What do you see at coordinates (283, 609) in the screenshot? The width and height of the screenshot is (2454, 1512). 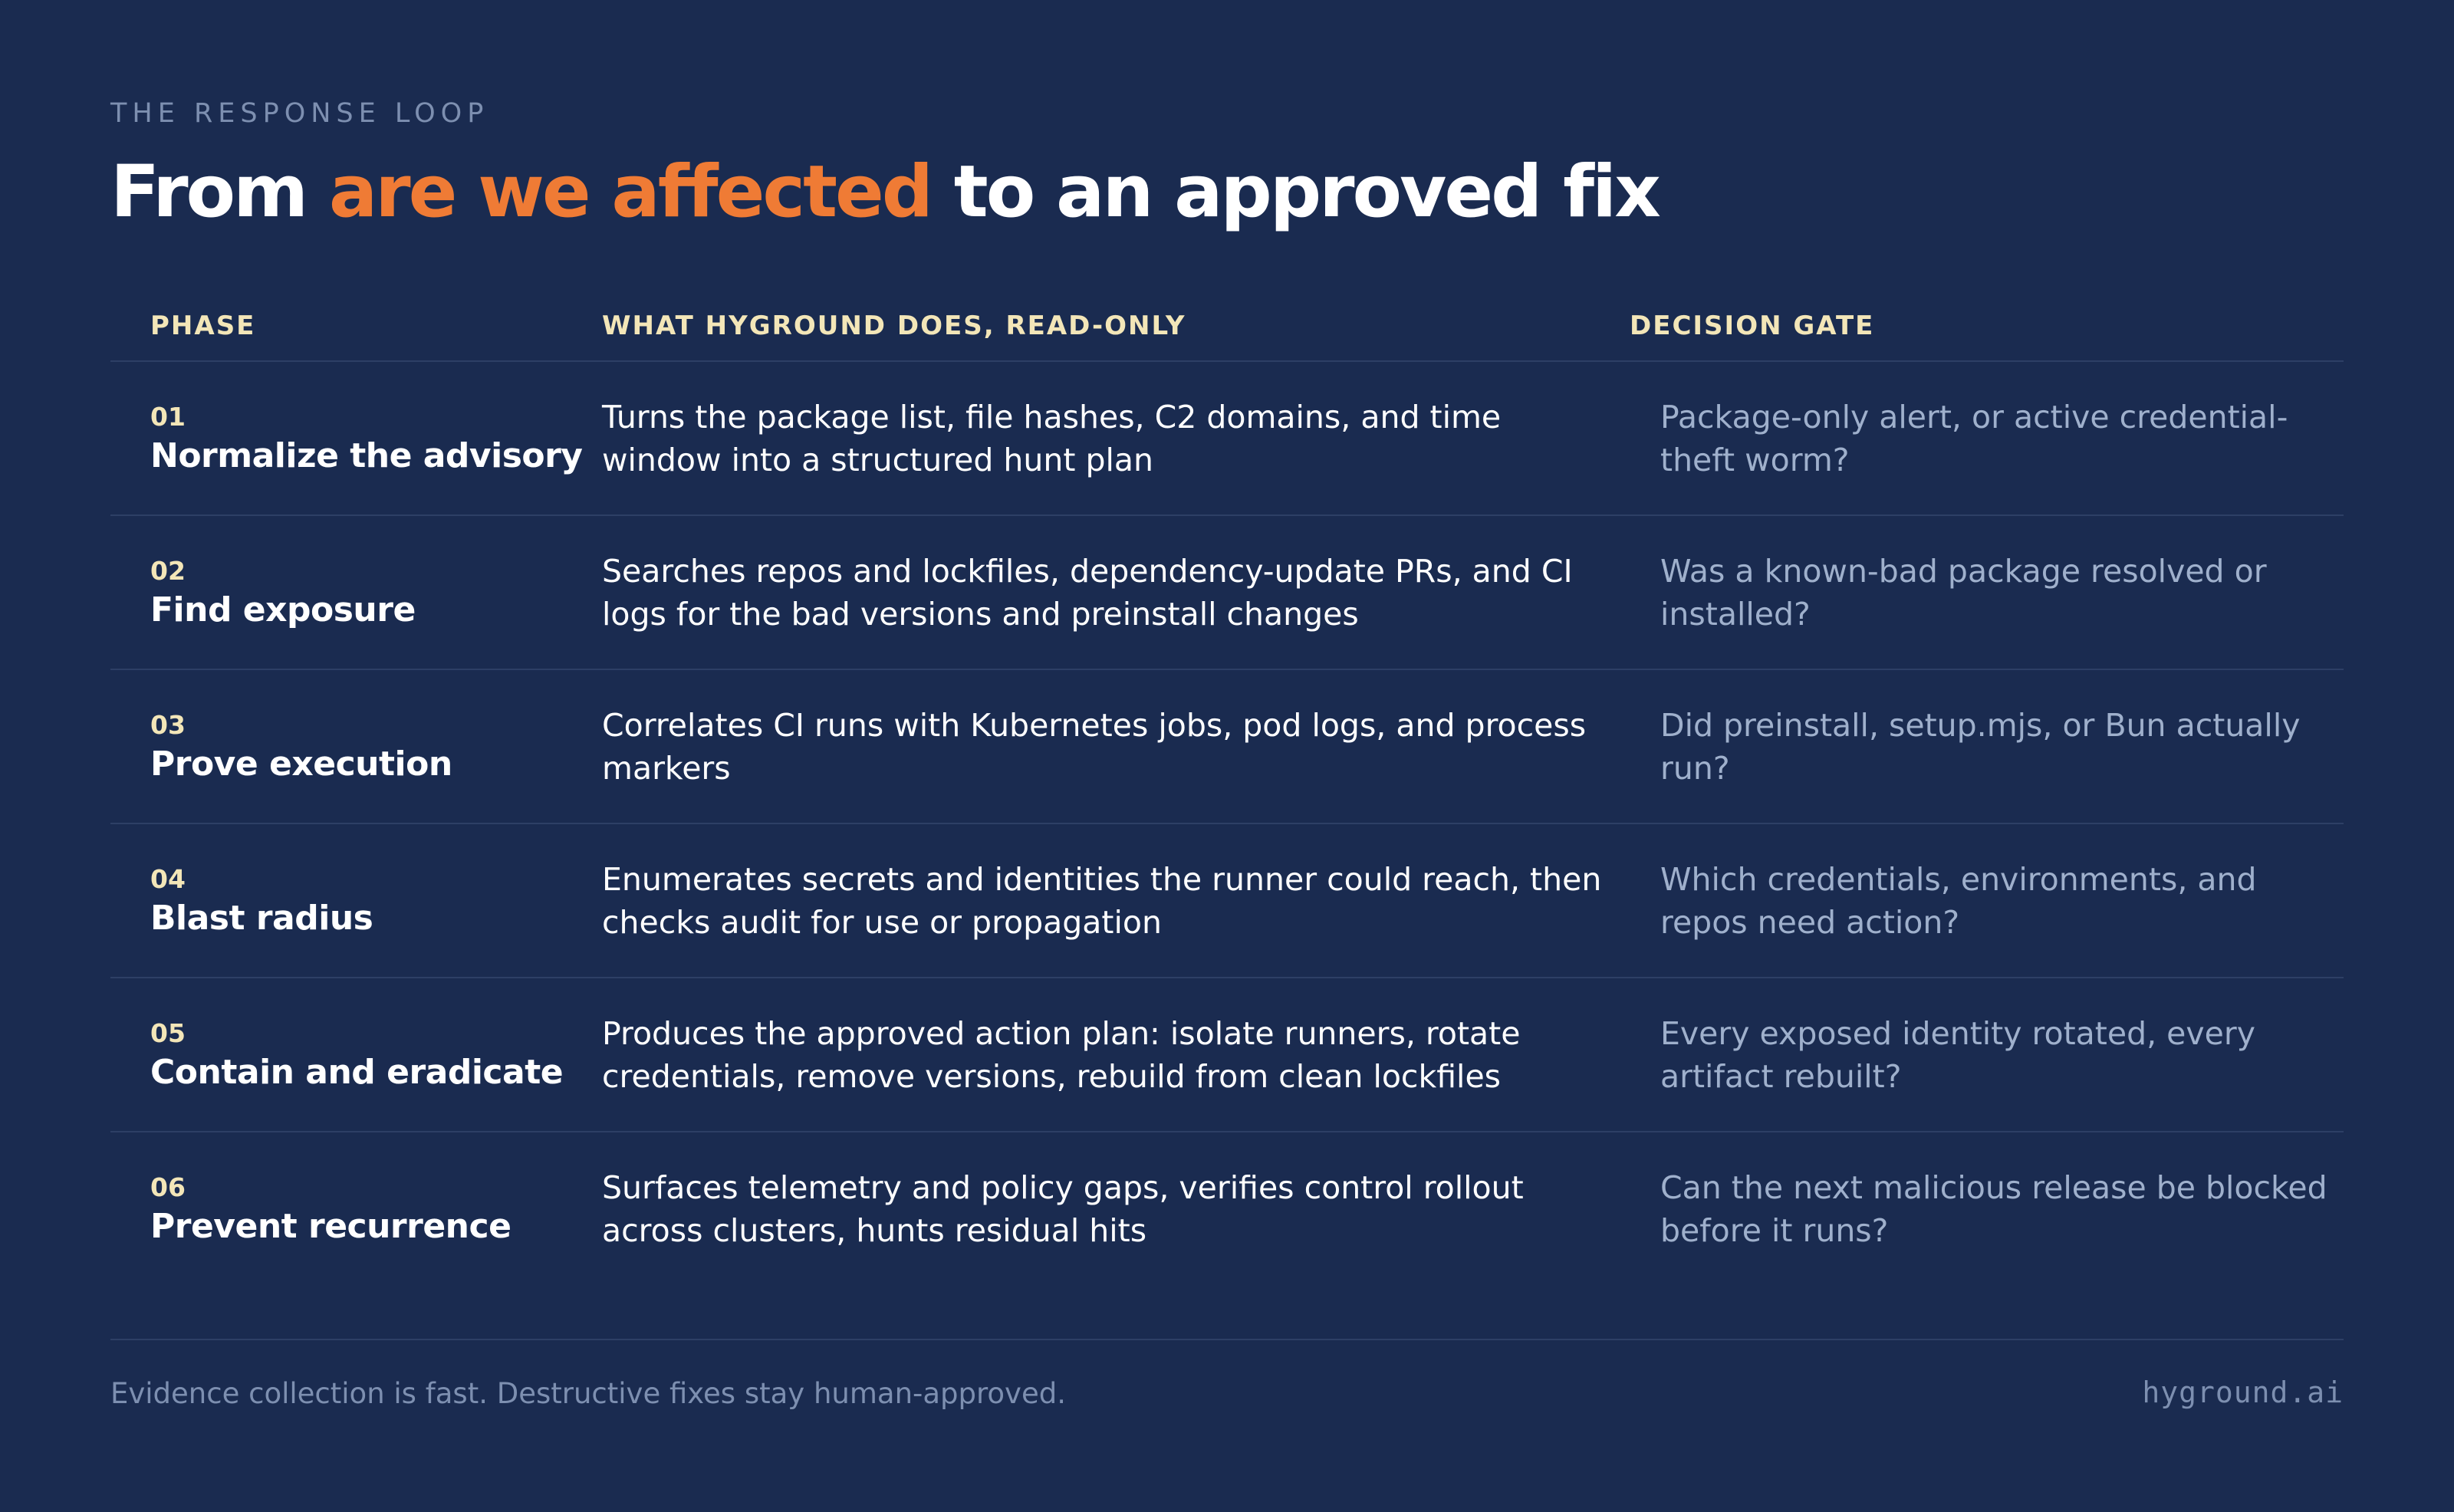 I see `phase-name: Find exposure` at bounding box center [283, 609].